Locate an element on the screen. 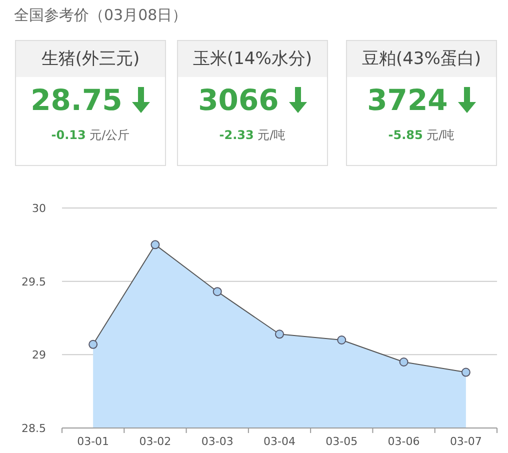  text: -2.33 is located at coordinates (236, 135).